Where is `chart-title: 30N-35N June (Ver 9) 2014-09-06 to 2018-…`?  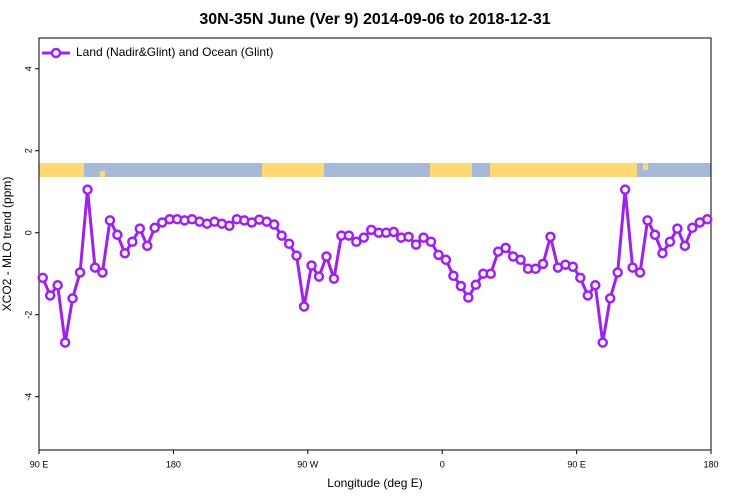 chart-title: 30N-35N June (Ver 9) 2014-09-06 to 2018-… is located at coordinates (374, 19).